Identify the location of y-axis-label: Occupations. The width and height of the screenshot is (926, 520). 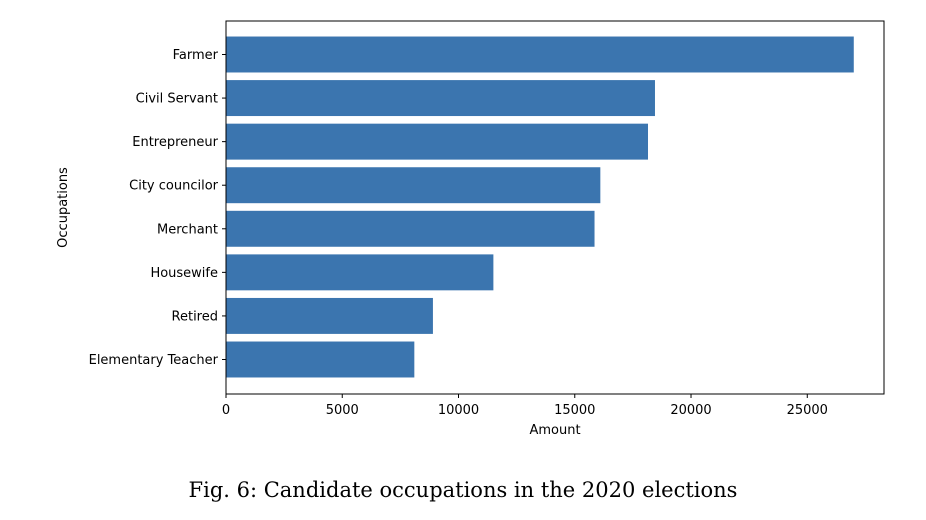
(63, 207).